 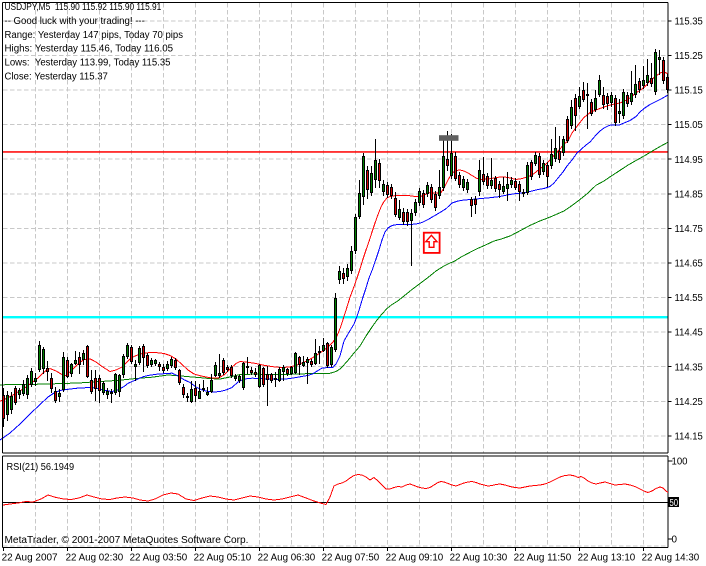 What do you see at coordinates (689, 160) in the screenshot?
I see `svg-text: 114.95` at bounding box center [689, 160].